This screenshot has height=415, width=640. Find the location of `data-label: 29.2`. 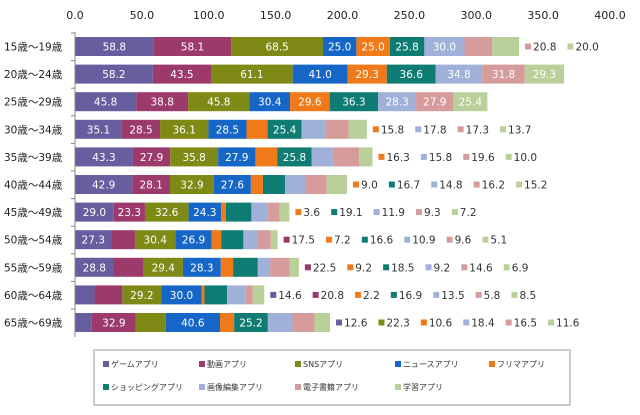

data-label: 29.2 is located at coordinates (141, 296).